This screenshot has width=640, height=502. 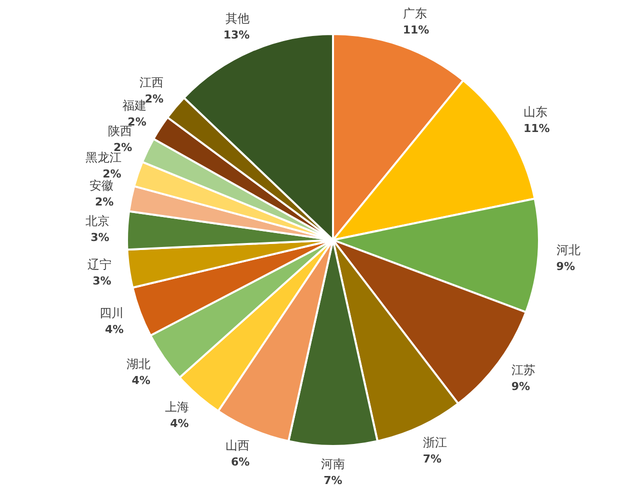 What do you see at coordinates (112, 313) in the screenshot?
I see `slice-label: 四川` at bounding box center [112, 313].